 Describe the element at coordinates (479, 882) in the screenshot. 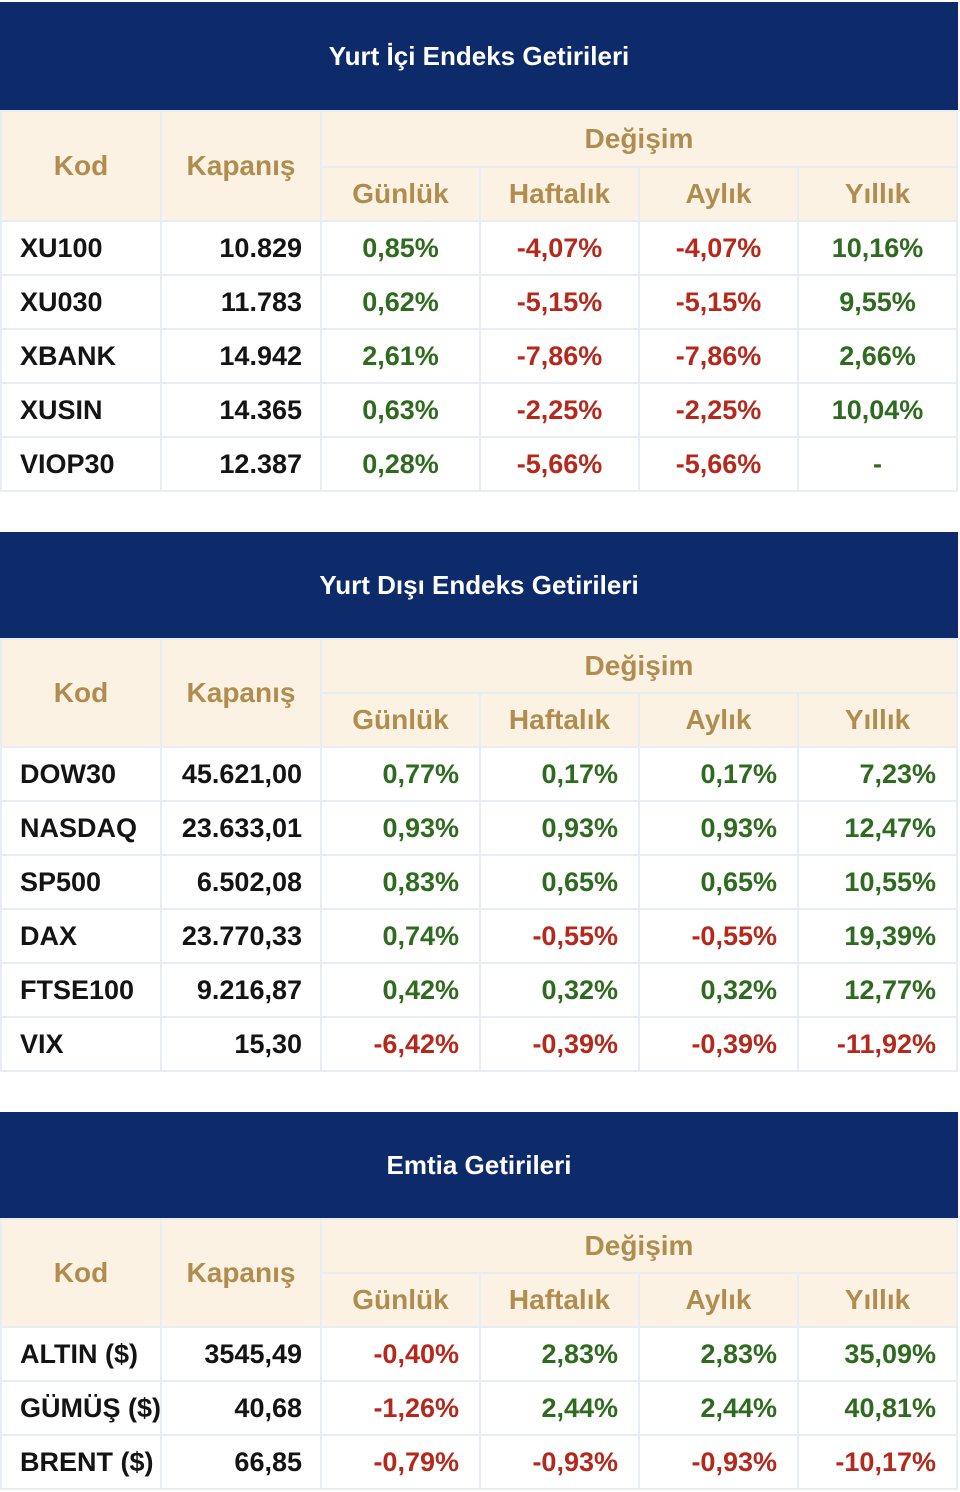

I see `table-row: SP500 6.502,08 0,83% 0,65% 0,65% 10,55%` at that location.